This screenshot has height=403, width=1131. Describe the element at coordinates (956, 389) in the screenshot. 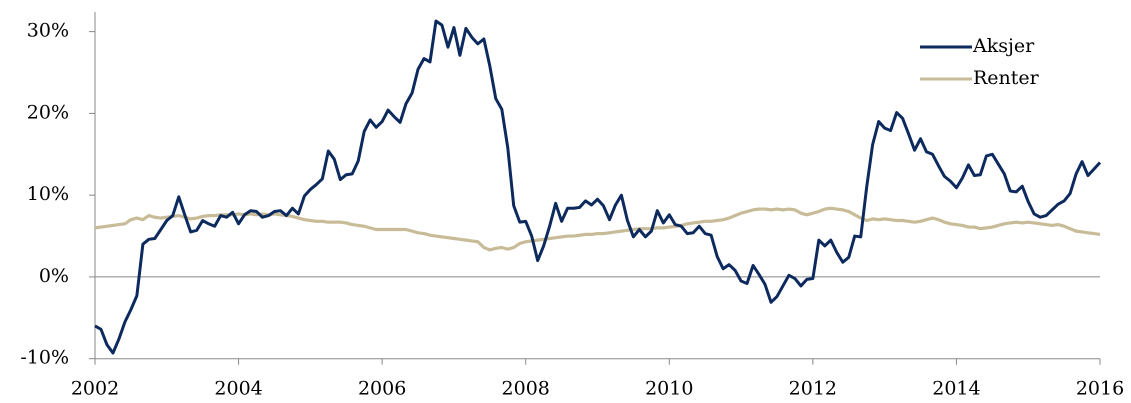

I see `x-tick-label: 2014` at that location.